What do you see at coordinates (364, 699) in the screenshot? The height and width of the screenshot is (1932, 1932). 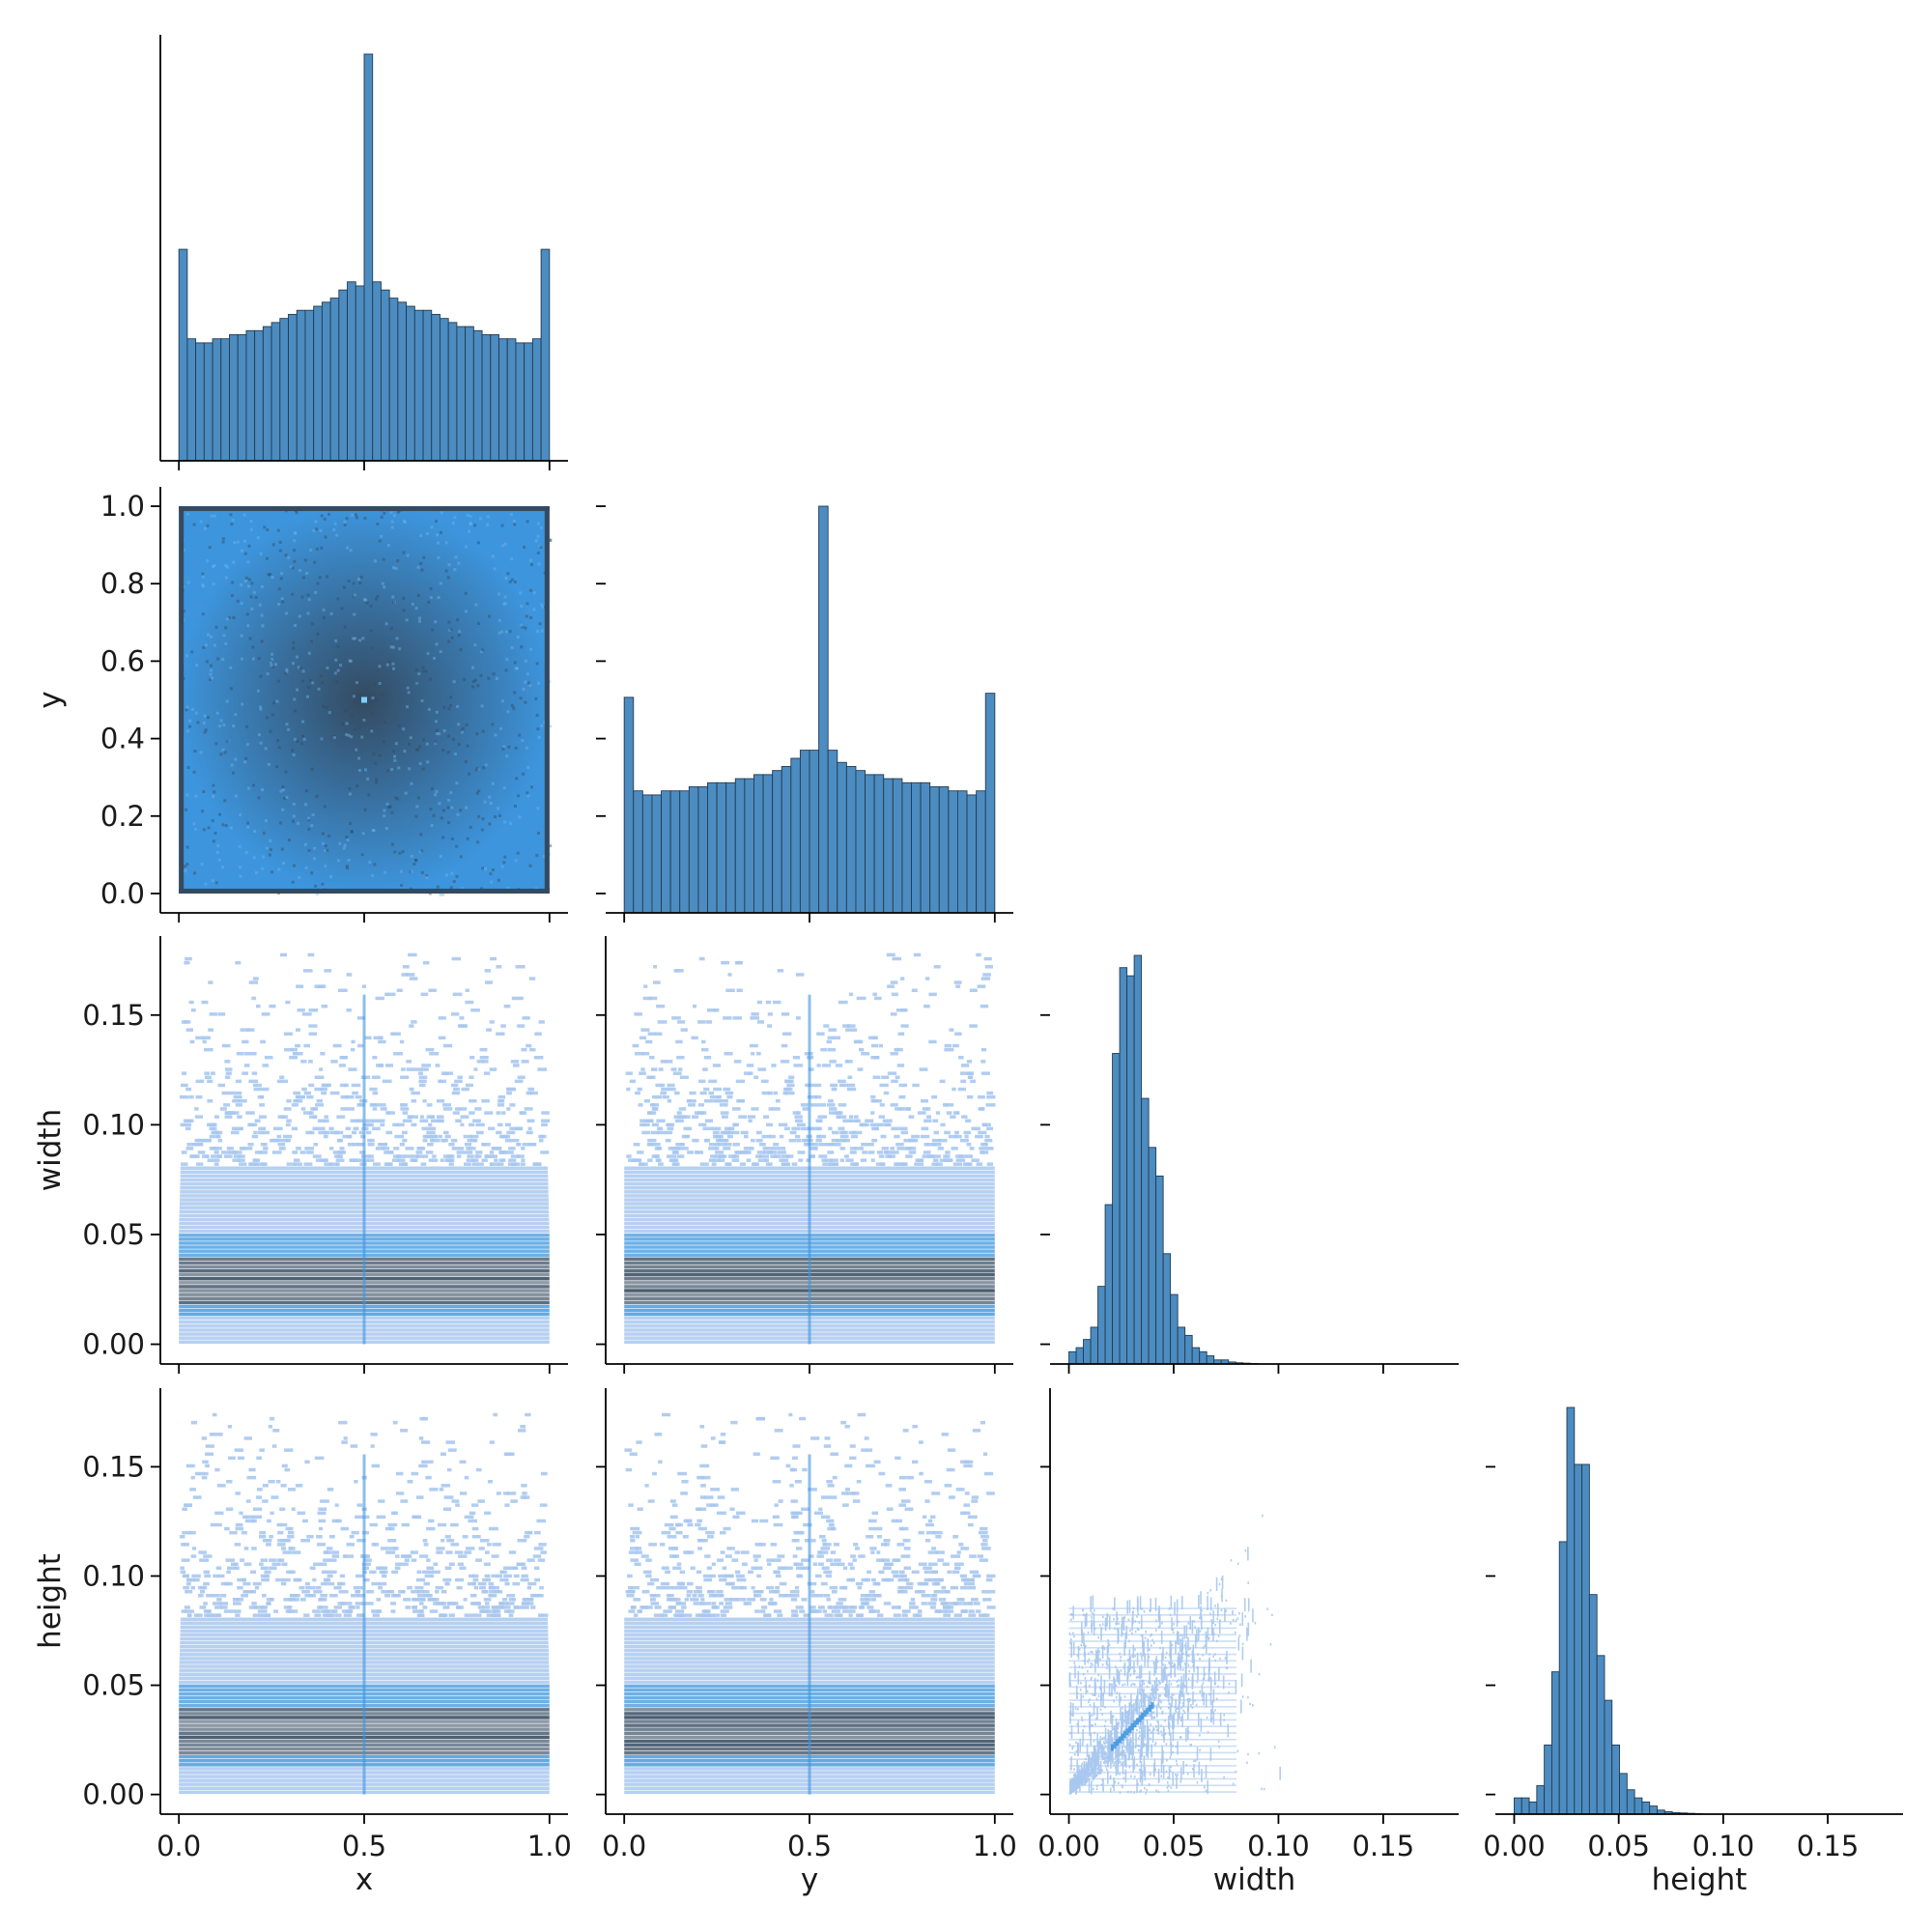 I see `density-peak` at bounding box center [364, 699].